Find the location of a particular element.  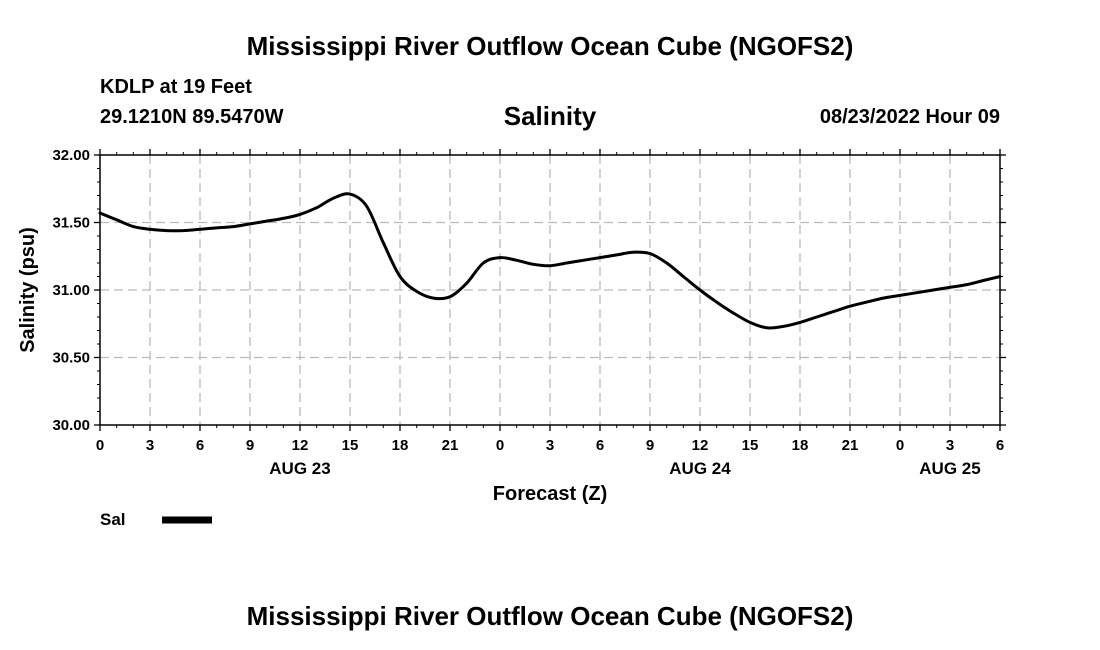

legend-label-sal: Sal is located at coordinates (113, 519).